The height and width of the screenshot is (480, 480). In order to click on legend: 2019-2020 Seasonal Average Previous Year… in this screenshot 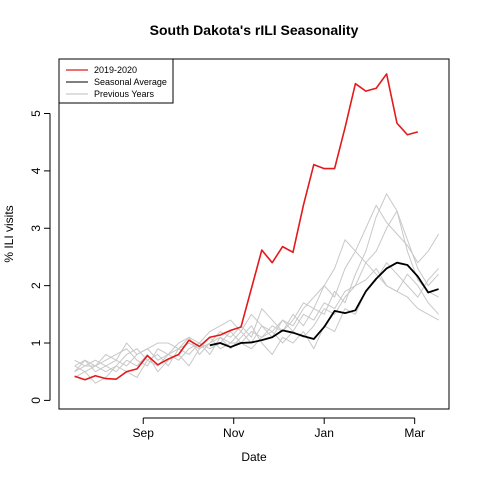, I will do `click(116, 81)`.